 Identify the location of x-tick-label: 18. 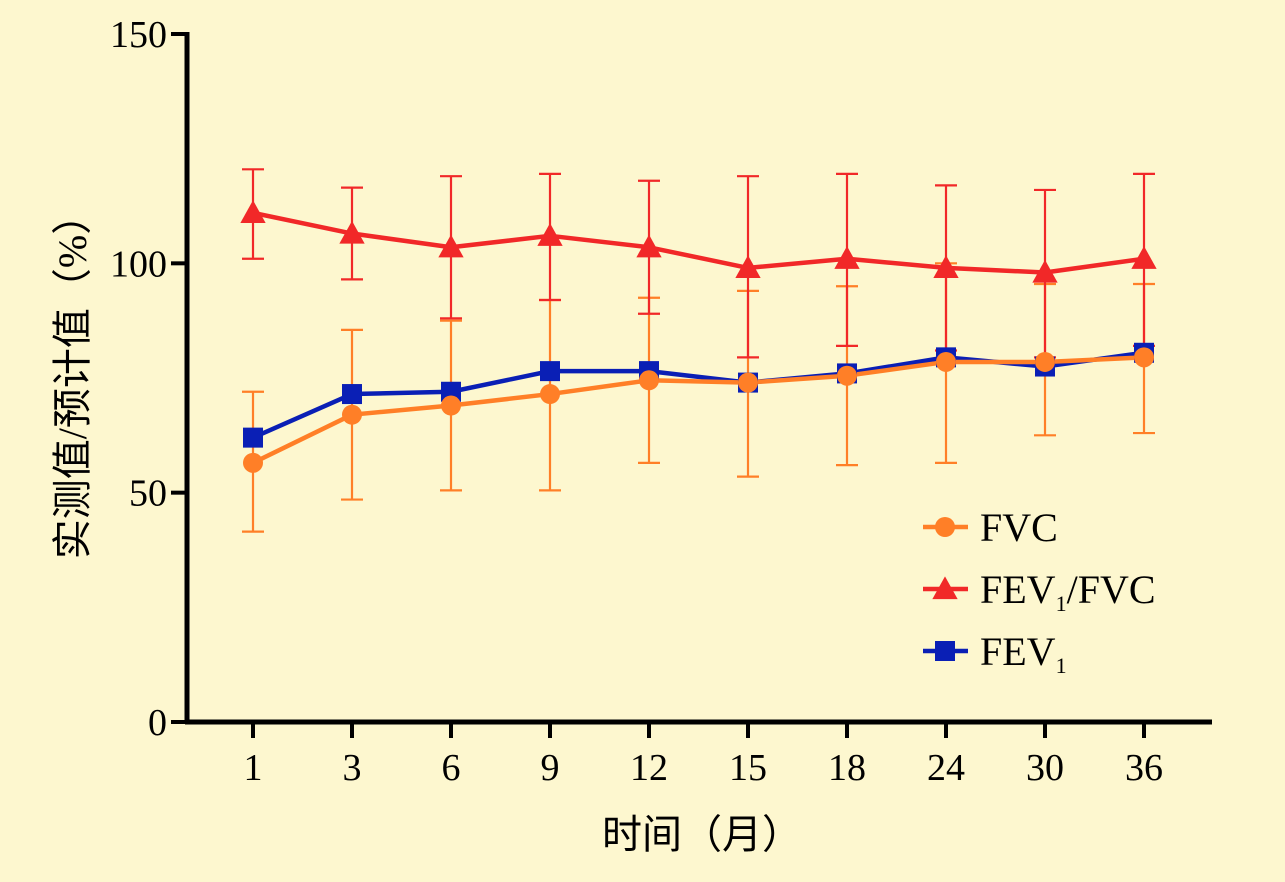
(847, 768).